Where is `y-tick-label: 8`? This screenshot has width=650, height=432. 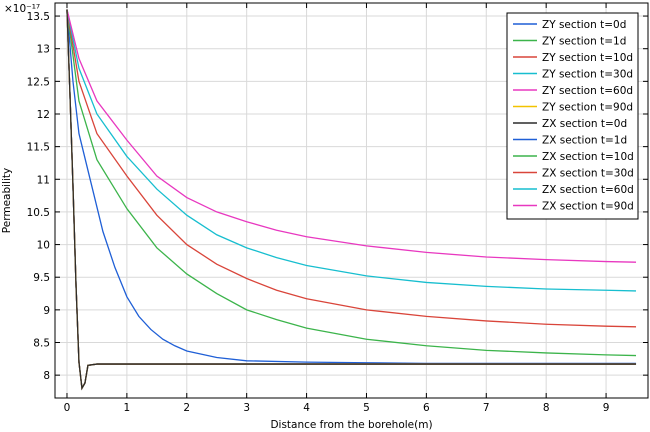 y-tick-label: 8 is located at coordinates (46, 376).